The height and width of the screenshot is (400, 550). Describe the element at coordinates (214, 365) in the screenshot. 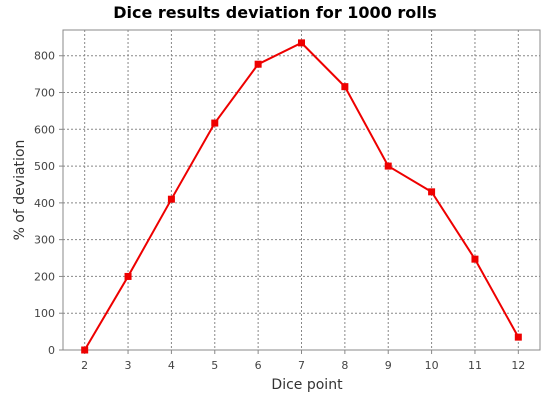

I see `x-tick-label: 5` at that location.